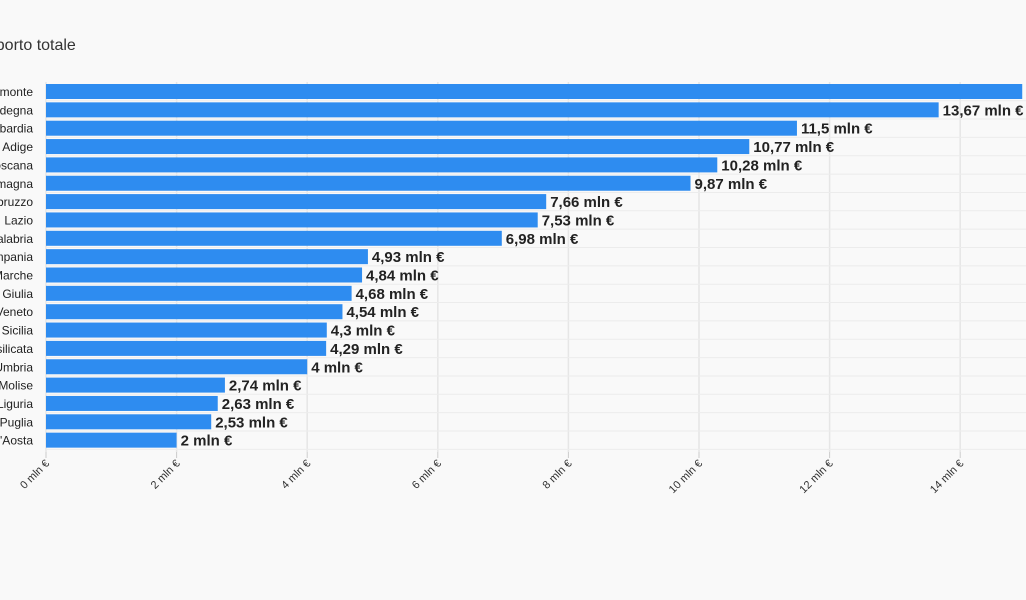  Describe the element at coordinates (18, 220) in the screenshot. I see `category-label: Lazio` at that location.